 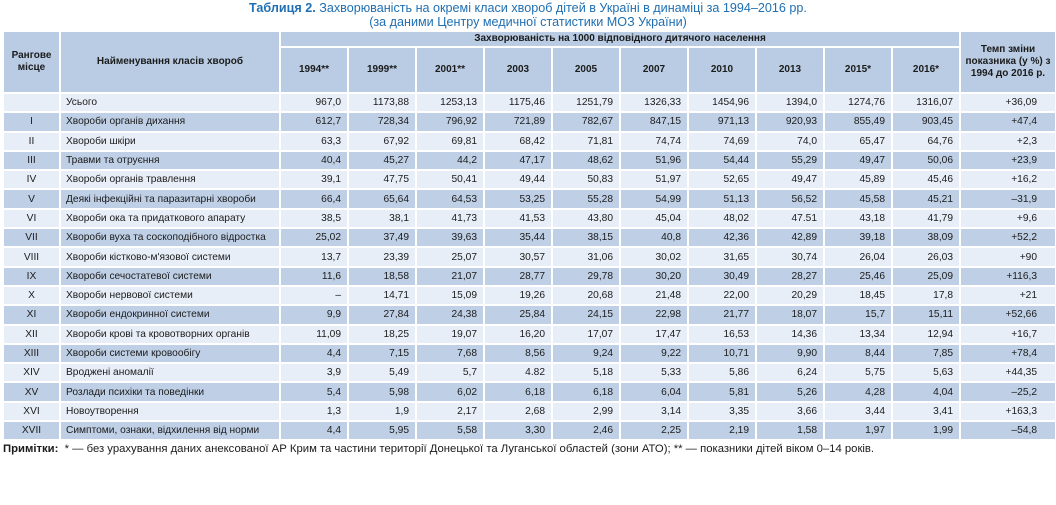 I want to click on value-cell: 21,07, so click(x=450, y=276).